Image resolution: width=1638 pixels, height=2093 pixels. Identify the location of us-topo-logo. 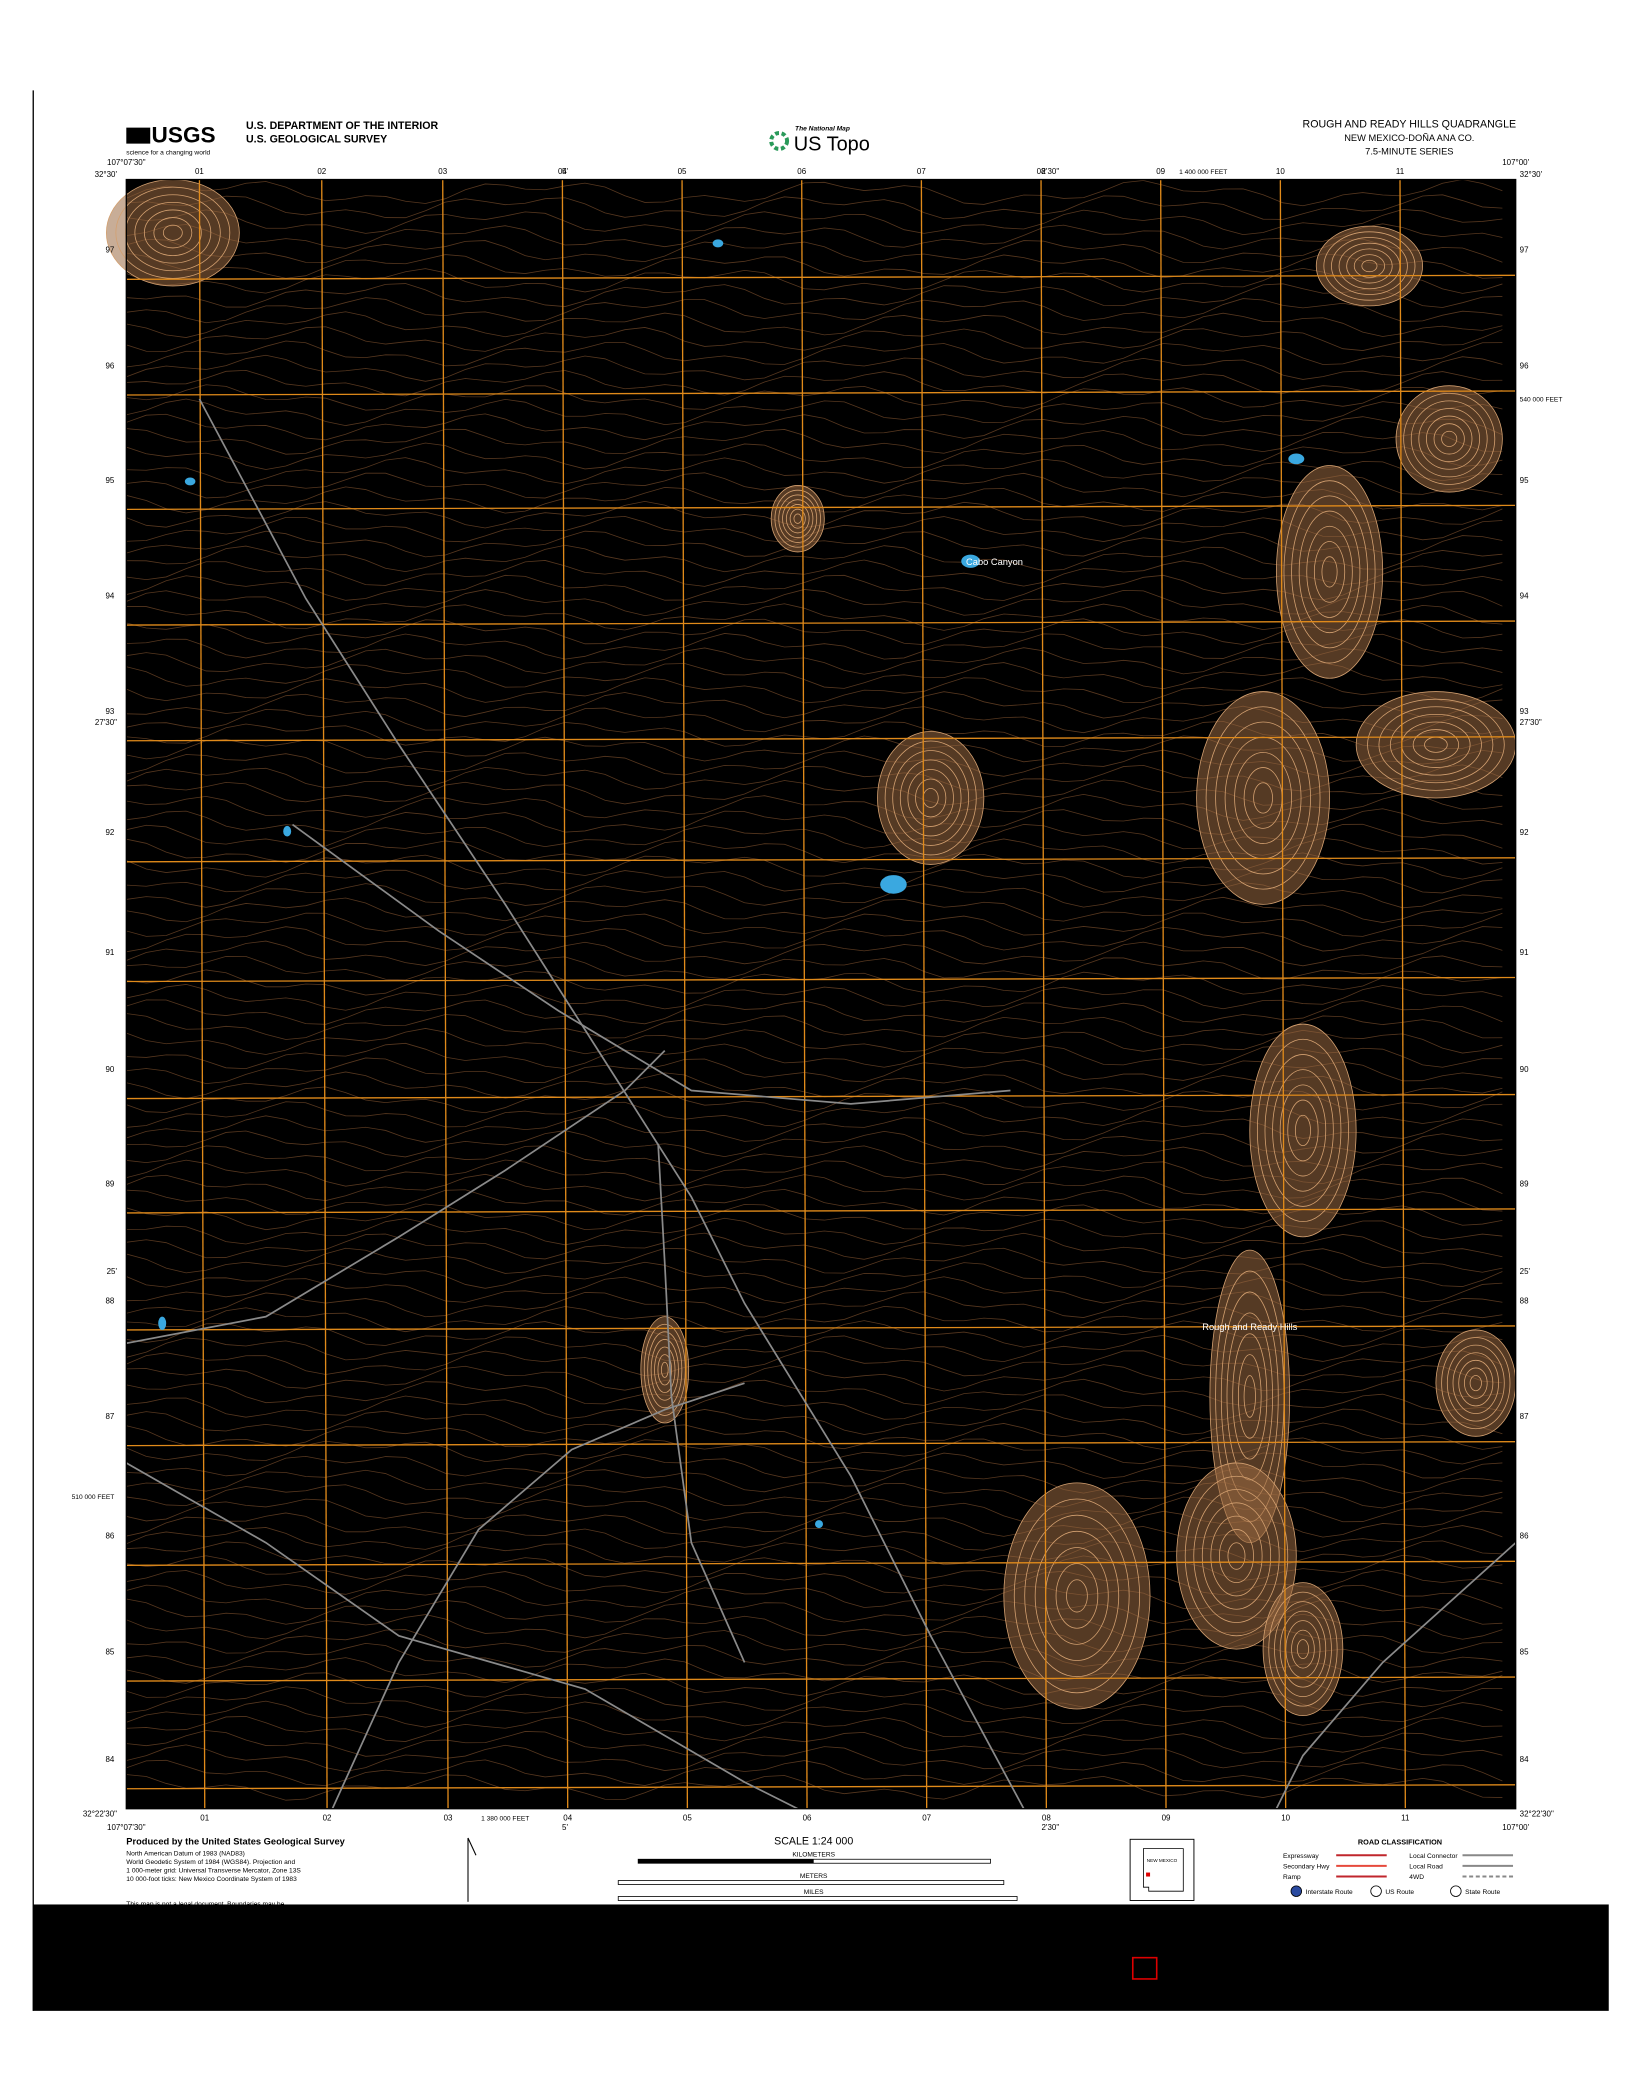
(779, 140).